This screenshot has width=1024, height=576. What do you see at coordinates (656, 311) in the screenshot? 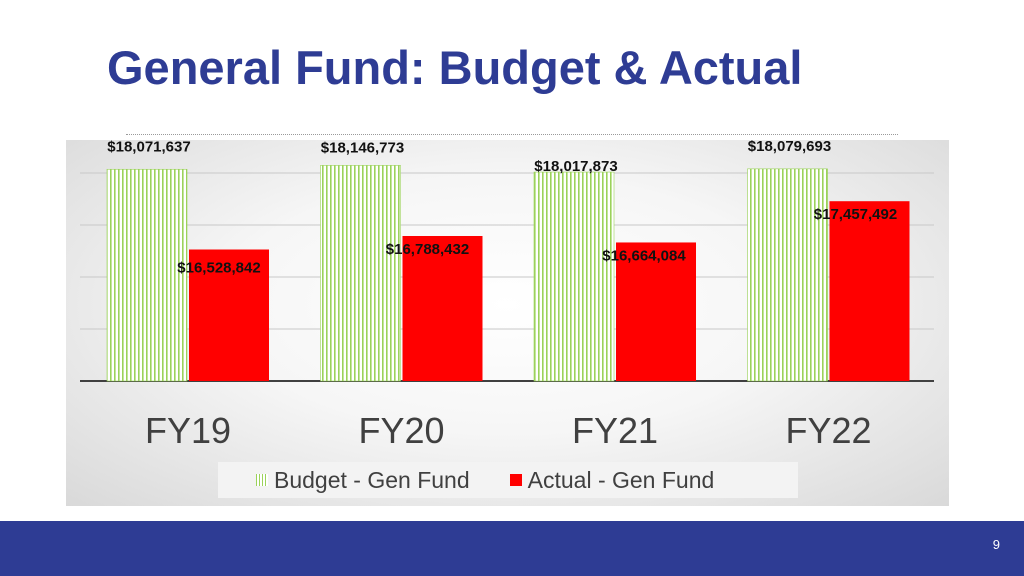
I see `bar-actual-fy21` at bounding box center [656, 311].